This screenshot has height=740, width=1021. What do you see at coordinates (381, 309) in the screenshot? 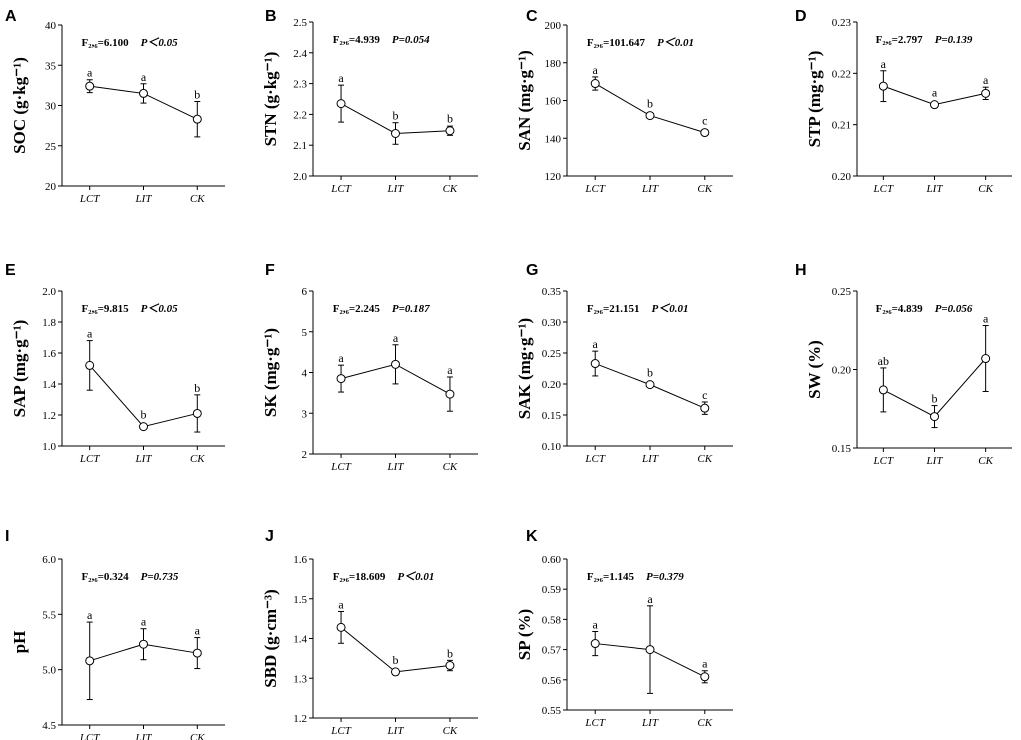
I see `stat-text: F₂,₆=2.245 P=0.187` at bounding box center [381, 309].